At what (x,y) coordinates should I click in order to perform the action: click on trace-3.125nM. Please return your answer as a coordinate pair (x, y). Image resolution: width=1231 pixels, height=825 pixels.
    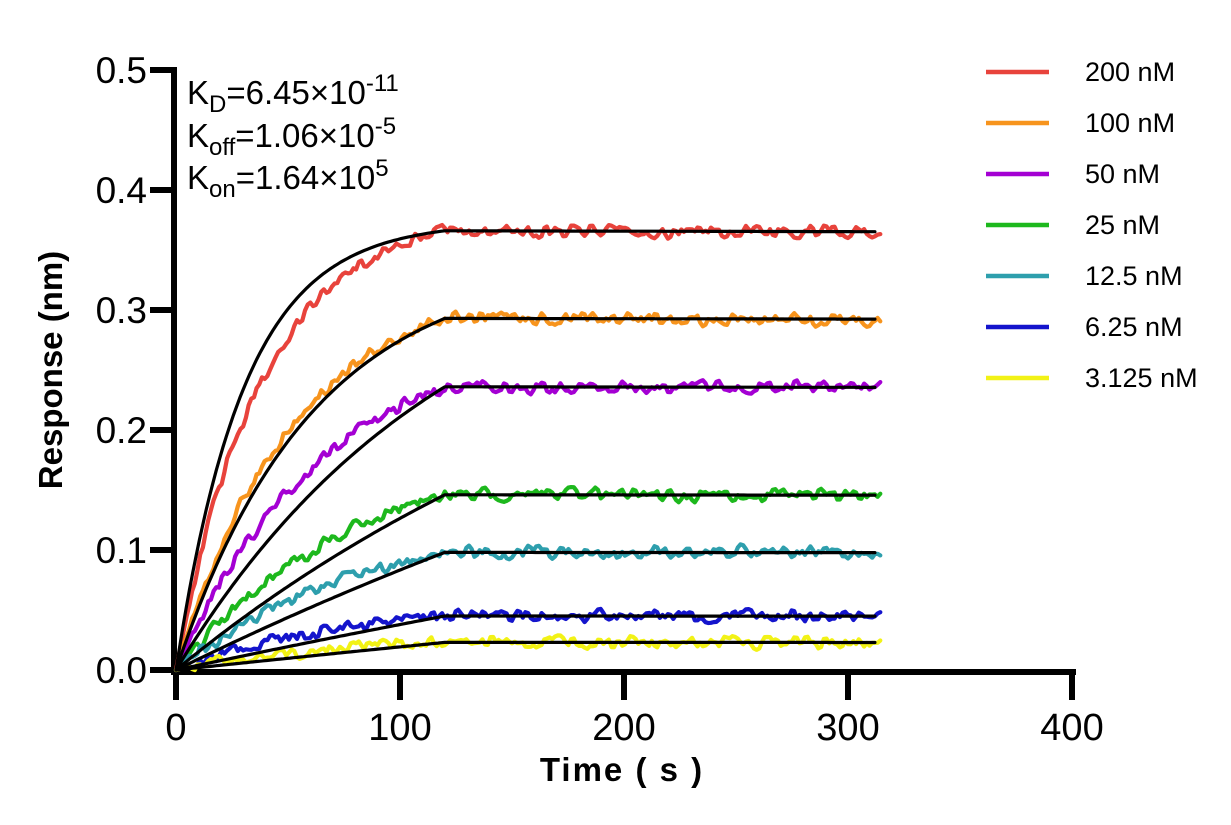
    Looking at the image, I should click on (528, 653).